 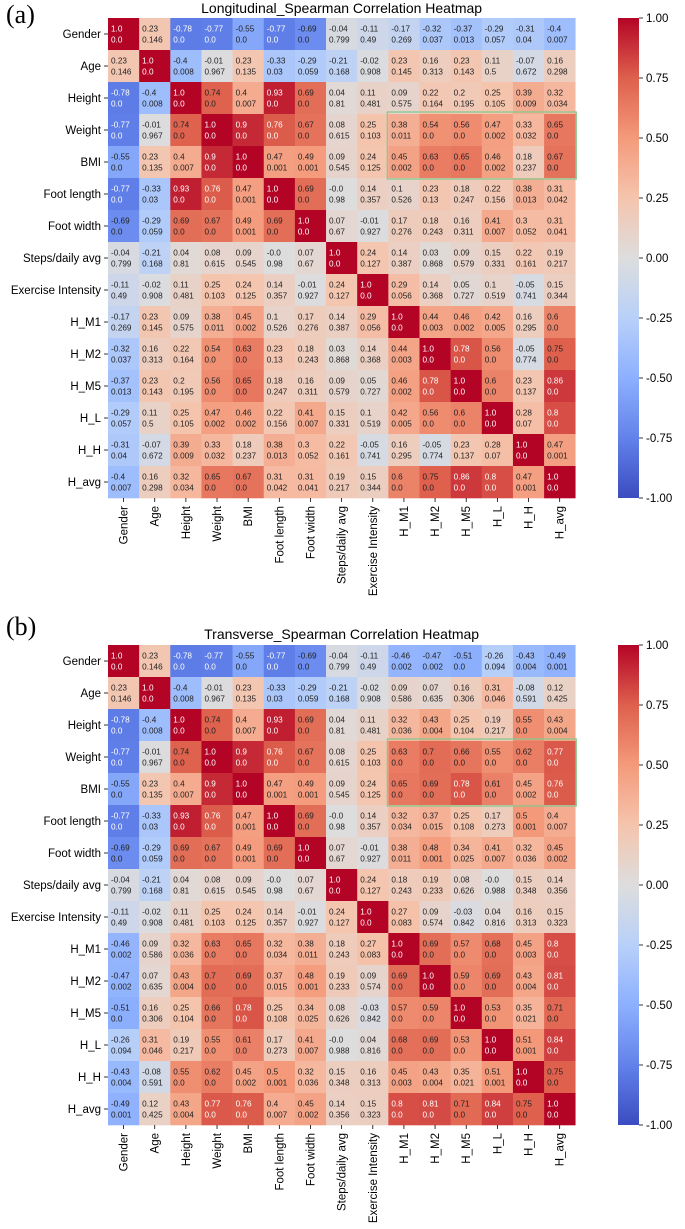 I want to click on cell-rho-label: 0.23, so click(x=150, y=380).